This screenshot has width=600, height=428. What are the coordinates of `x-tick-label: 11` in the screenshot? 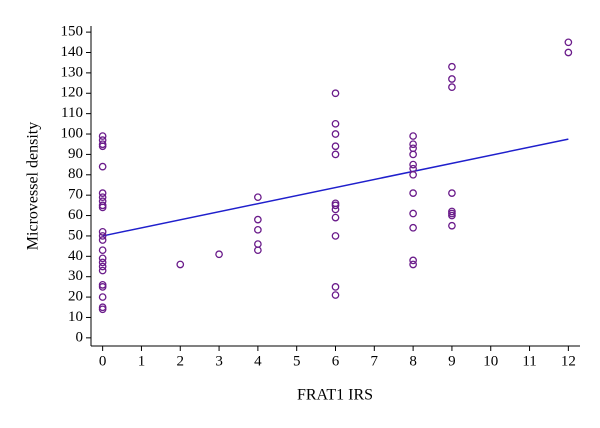 It's located at (529, 361).